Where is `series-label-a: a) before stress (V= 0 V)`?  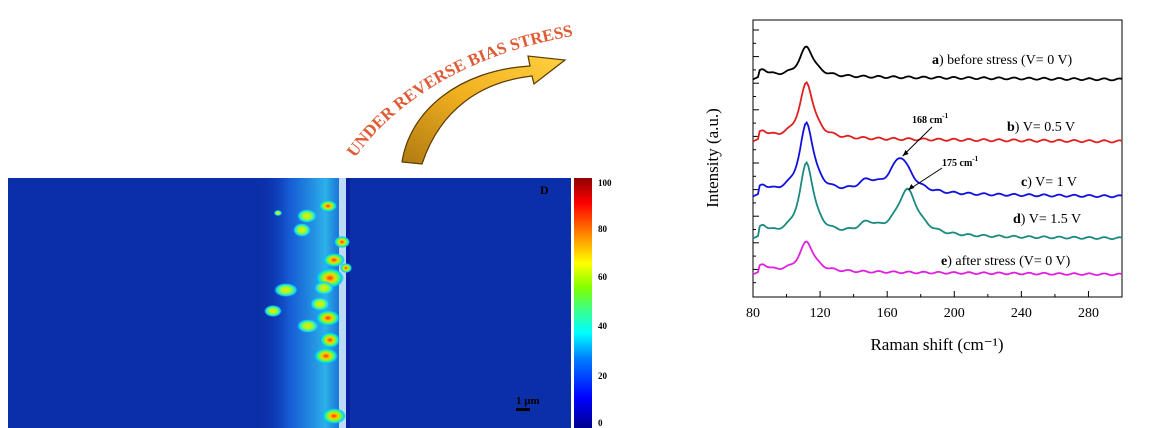
series-label-a: a) before stress (V= 0 V) is located at coordinates (1002, 60).